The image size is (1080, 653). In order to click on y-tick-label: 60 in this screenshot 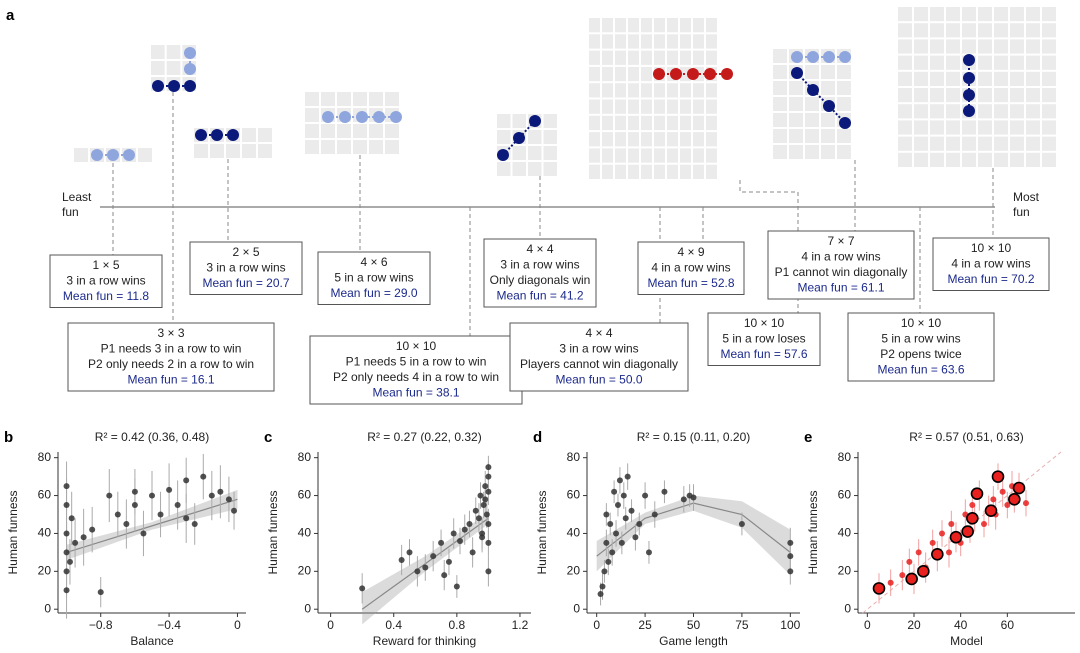, I will do `click(845, 495)`.